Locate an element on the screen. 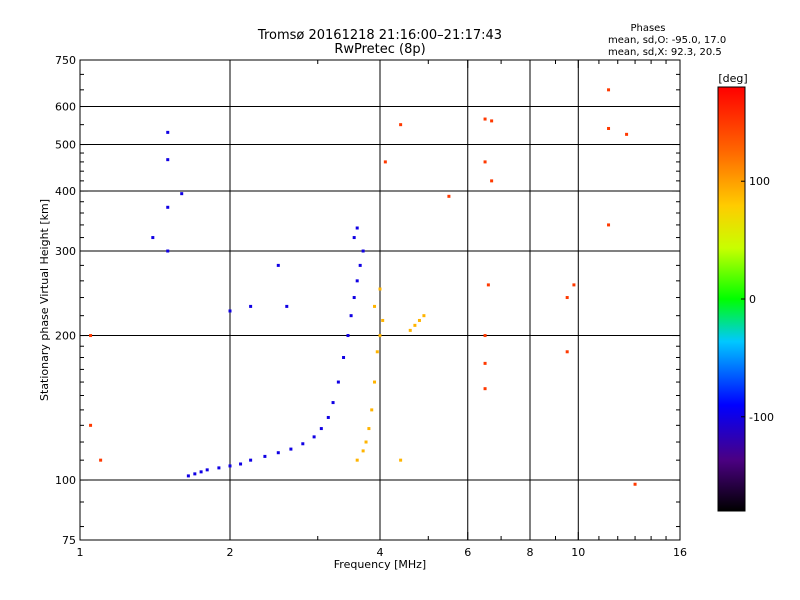  x-tick-label: 16 is located at coordinates (680, 552).